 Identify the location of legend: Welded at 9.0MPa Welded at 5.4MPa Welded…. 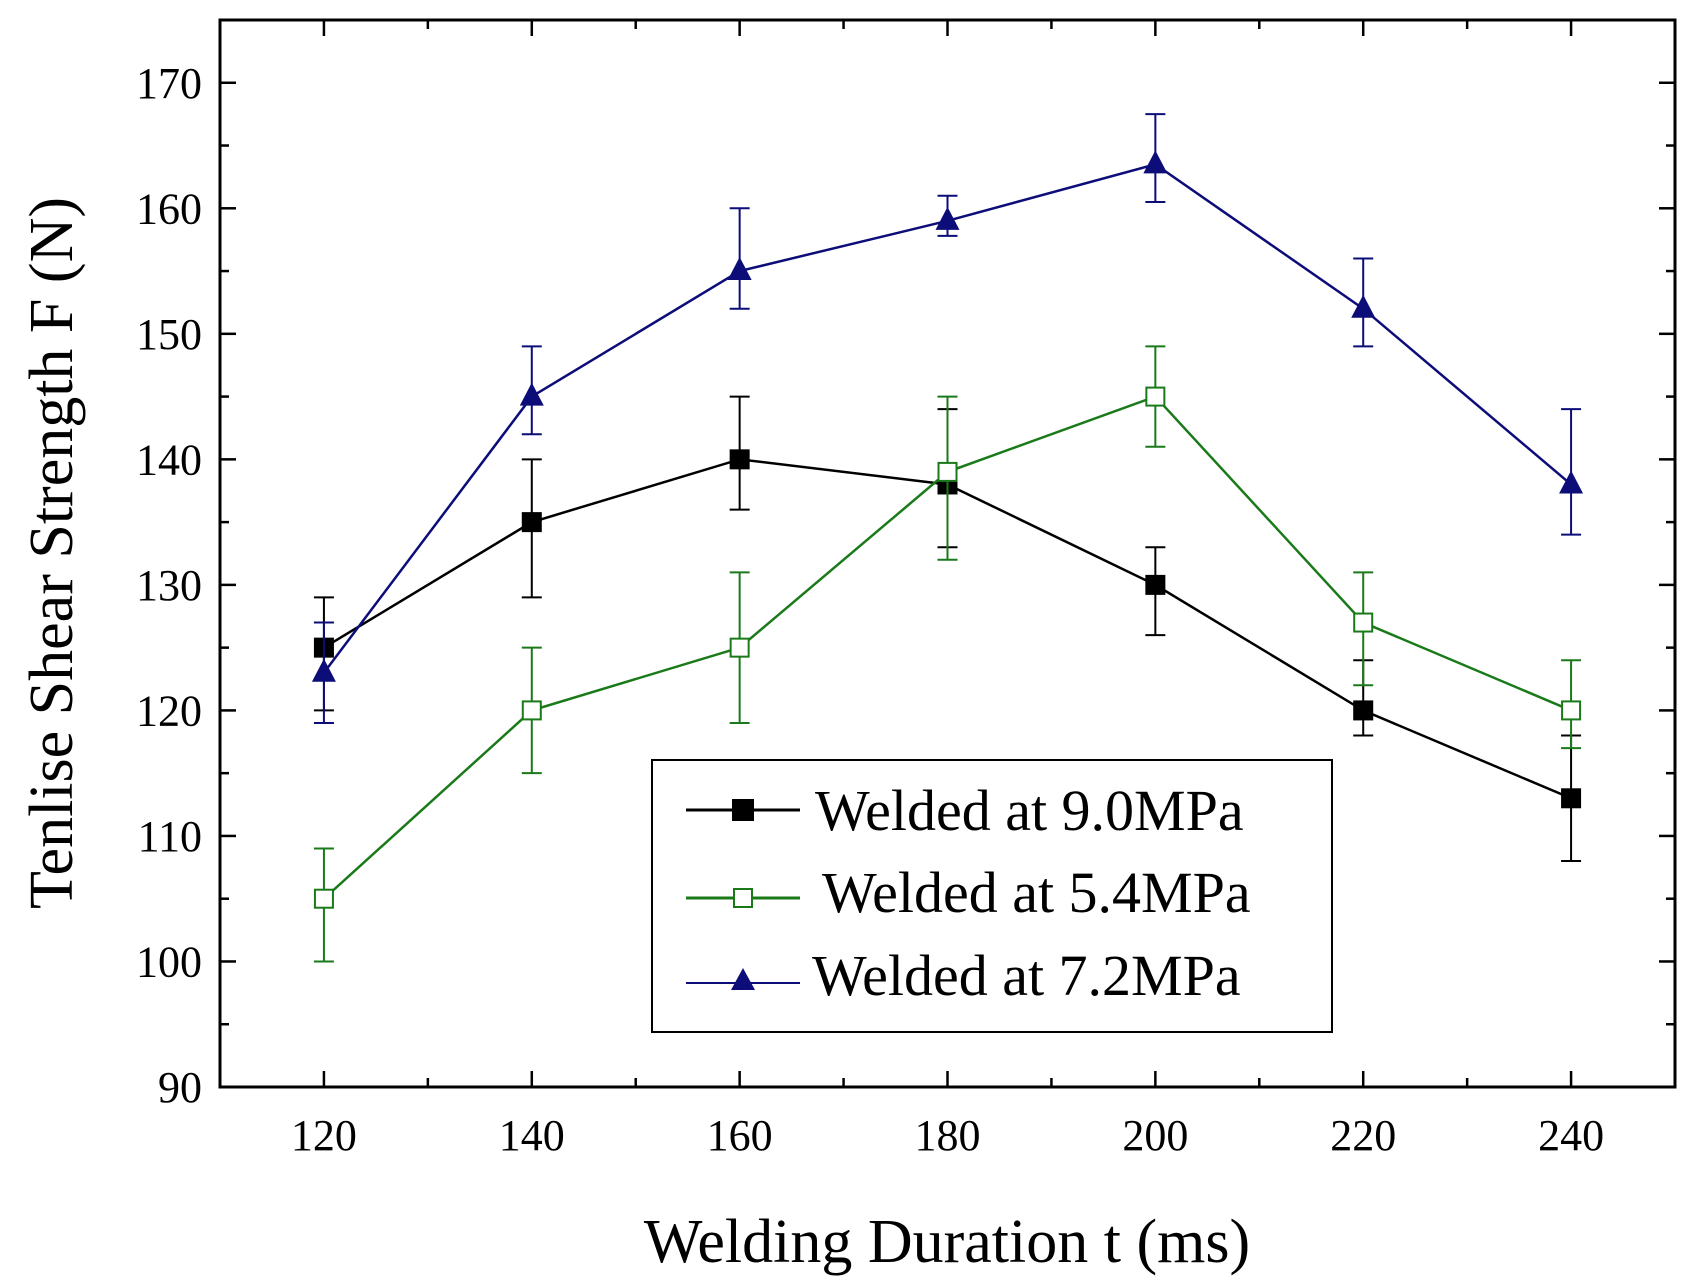
(992, 896).